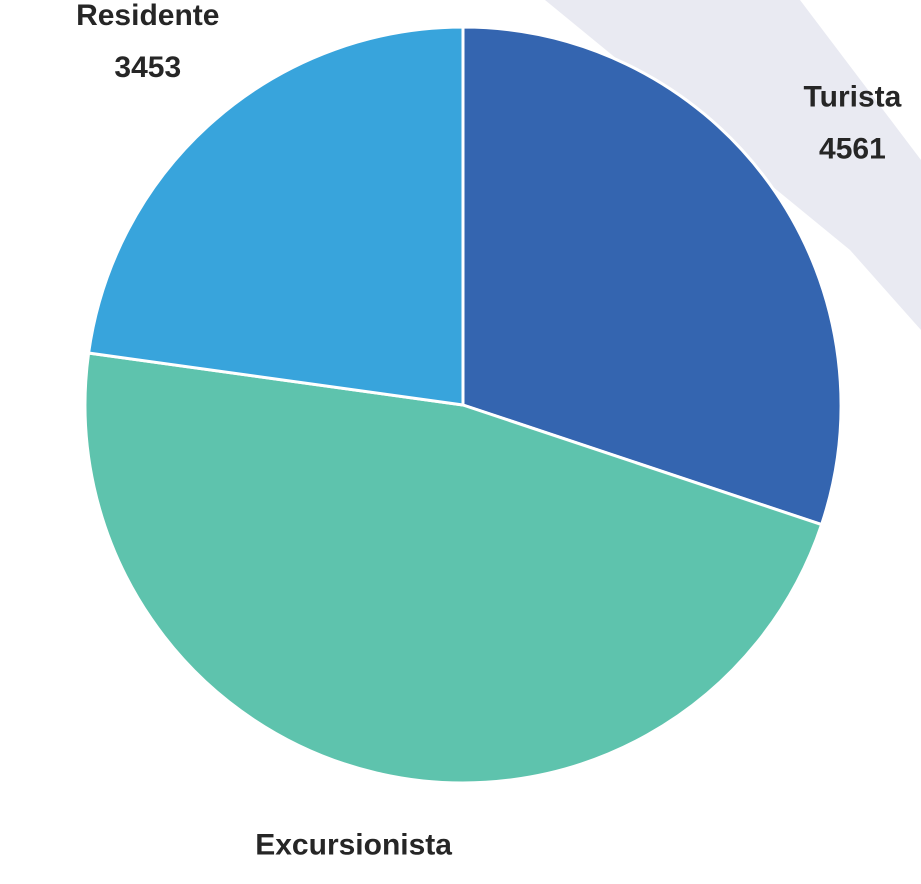 This screenshot has height=884, width=921. What do you see at coordinates (353, 882) in the screenshot?
I see `slice-value: 7127` at bounding box center [353, 882].